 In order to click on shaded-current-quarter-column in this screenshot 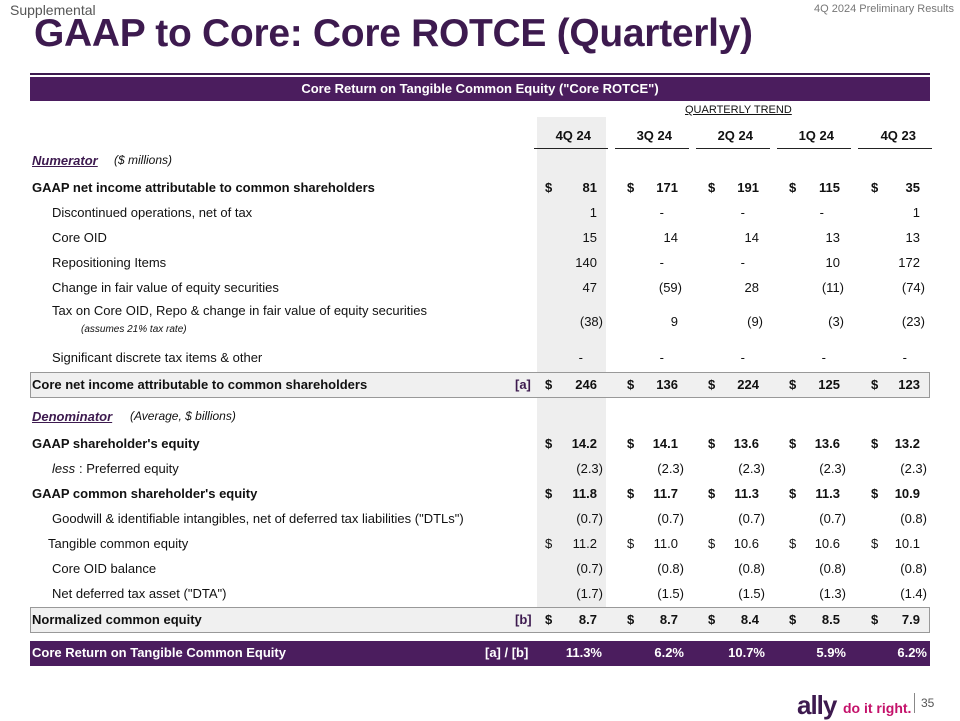, I will do `click(571, 366)`.